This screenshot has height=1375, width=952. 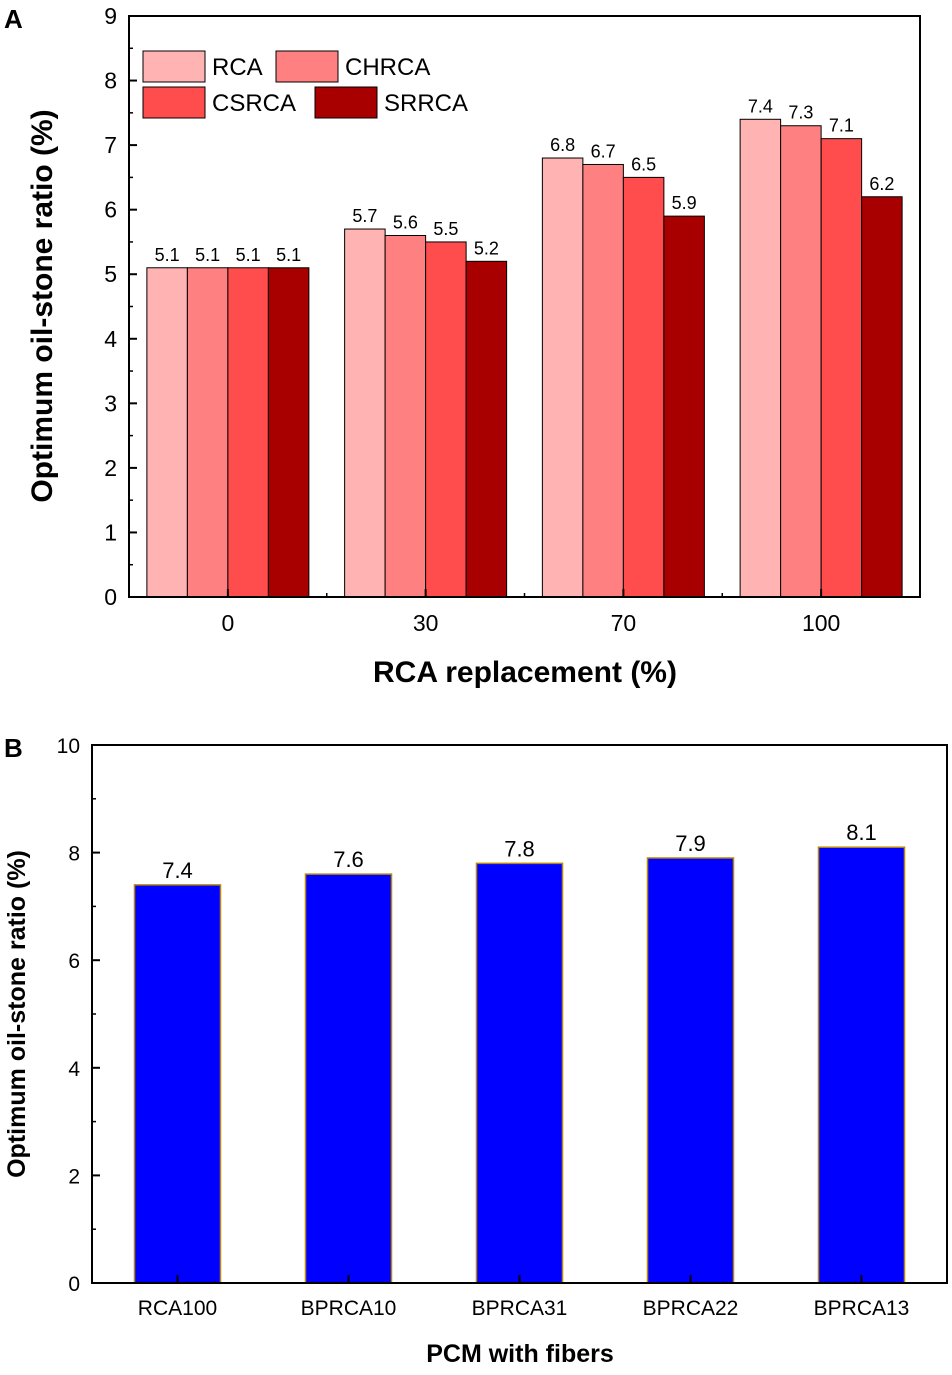 What do you see at coordinates (364, 216) in the screenshot?
I see `chart-a-data-label: 5.7` at bounding box center [364, 216].